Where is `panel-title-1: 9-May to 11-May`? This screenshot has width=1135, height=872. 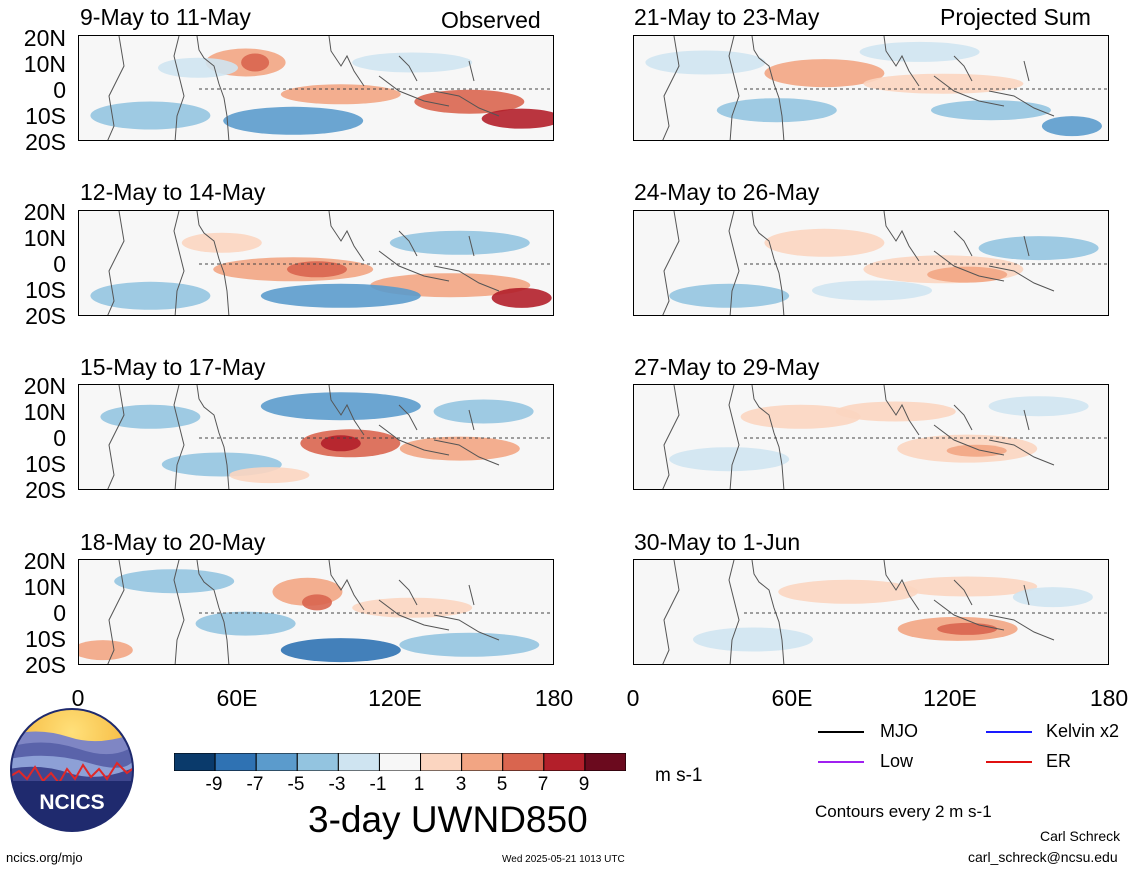
panel-title-1: 9-May to 11-May is located at coordinates (165, 17).